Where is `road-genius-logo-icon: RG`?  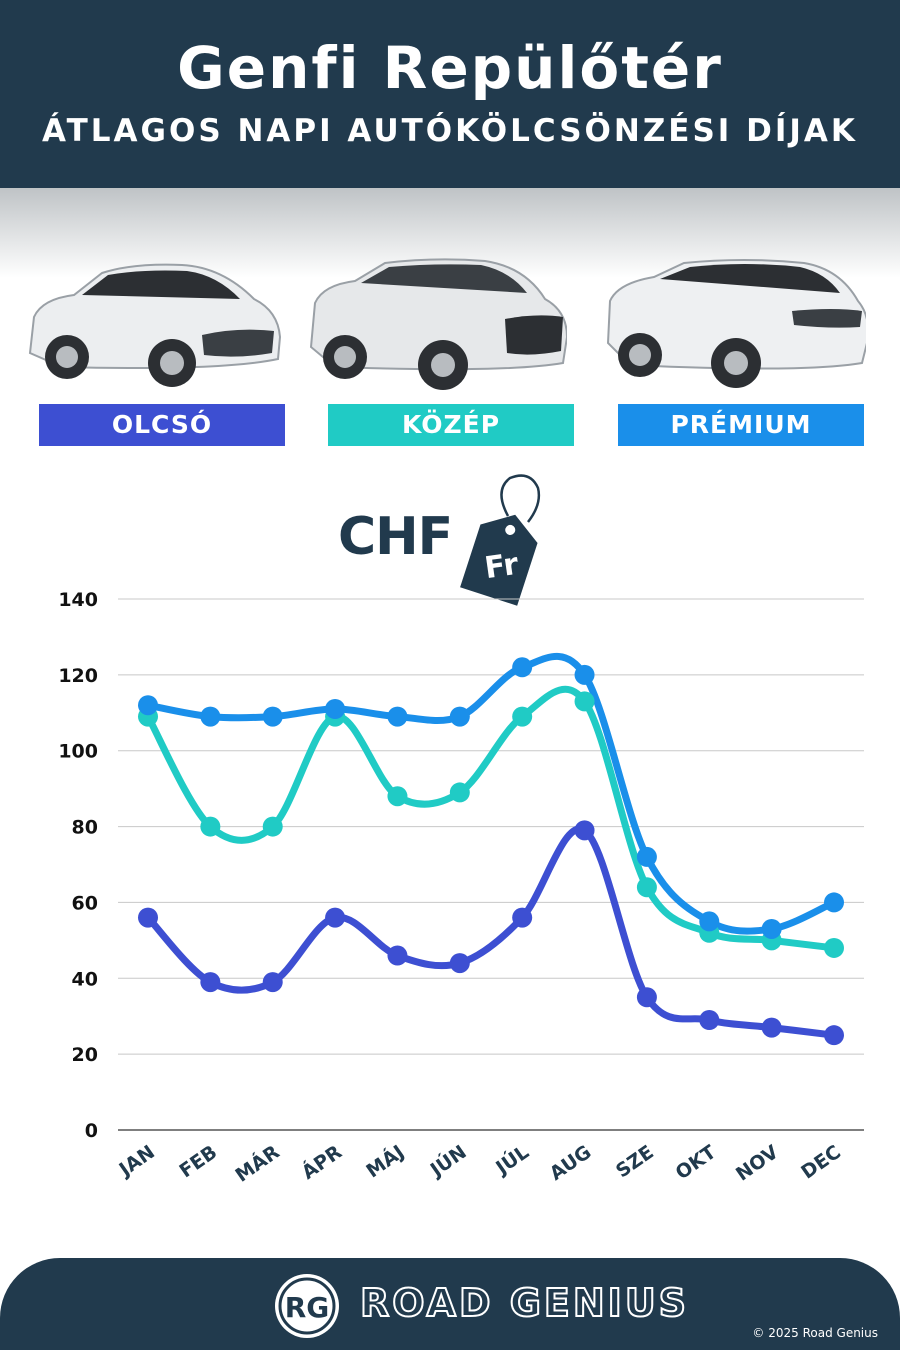 road-genius-logo-icon: RG is located at coordinates (307, 1306).